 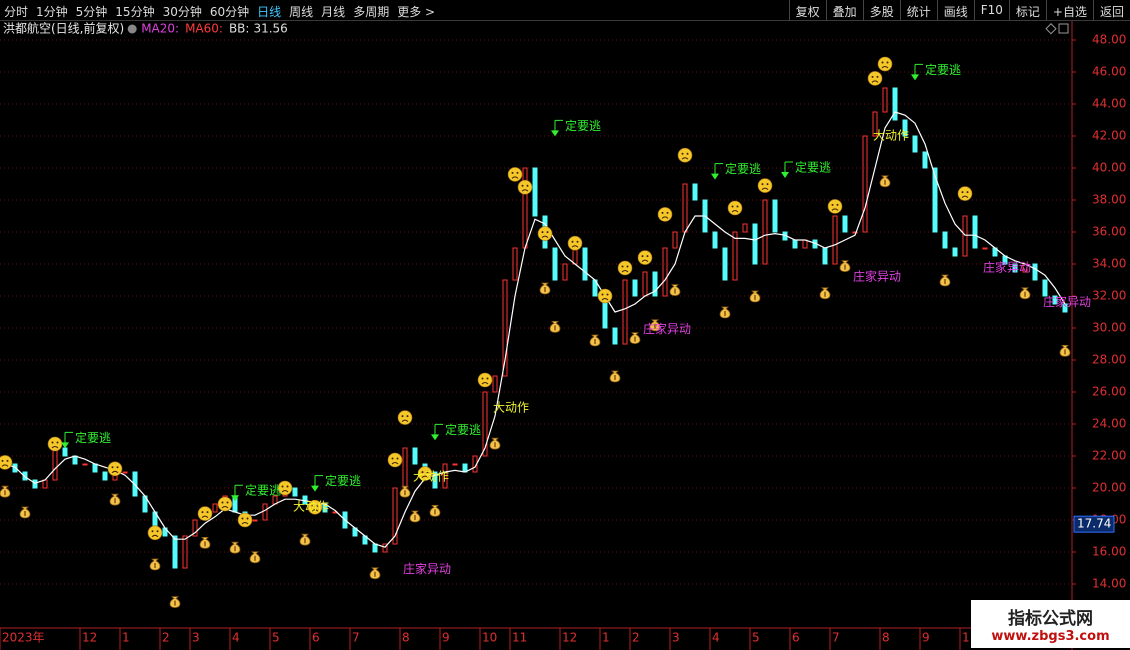 I want to click on button: 返回, so click(x=1111, y=10).